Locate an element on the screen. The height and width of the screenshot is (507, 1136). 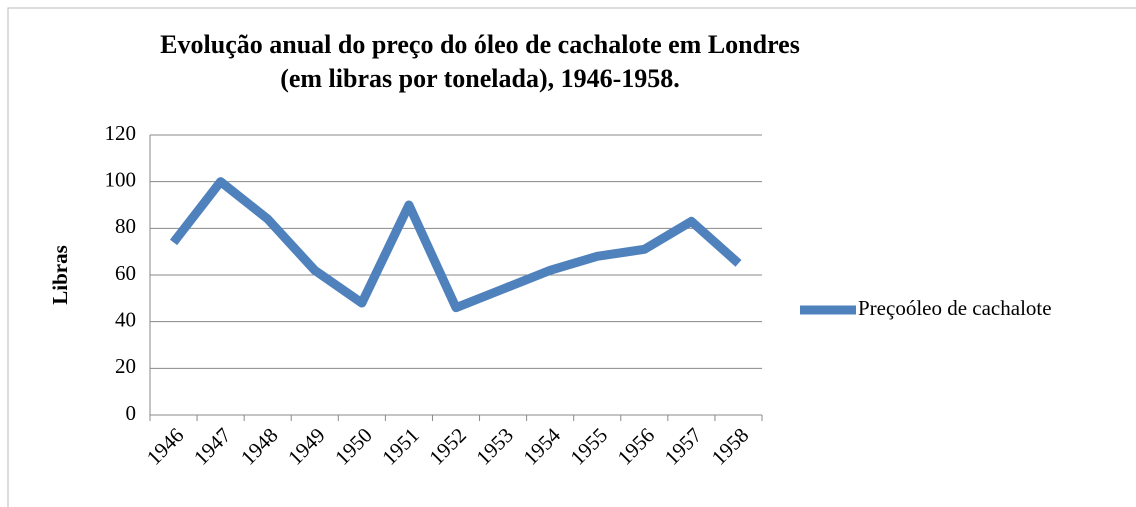
y-tick-label: 100 is located at coordinates (121, 179).